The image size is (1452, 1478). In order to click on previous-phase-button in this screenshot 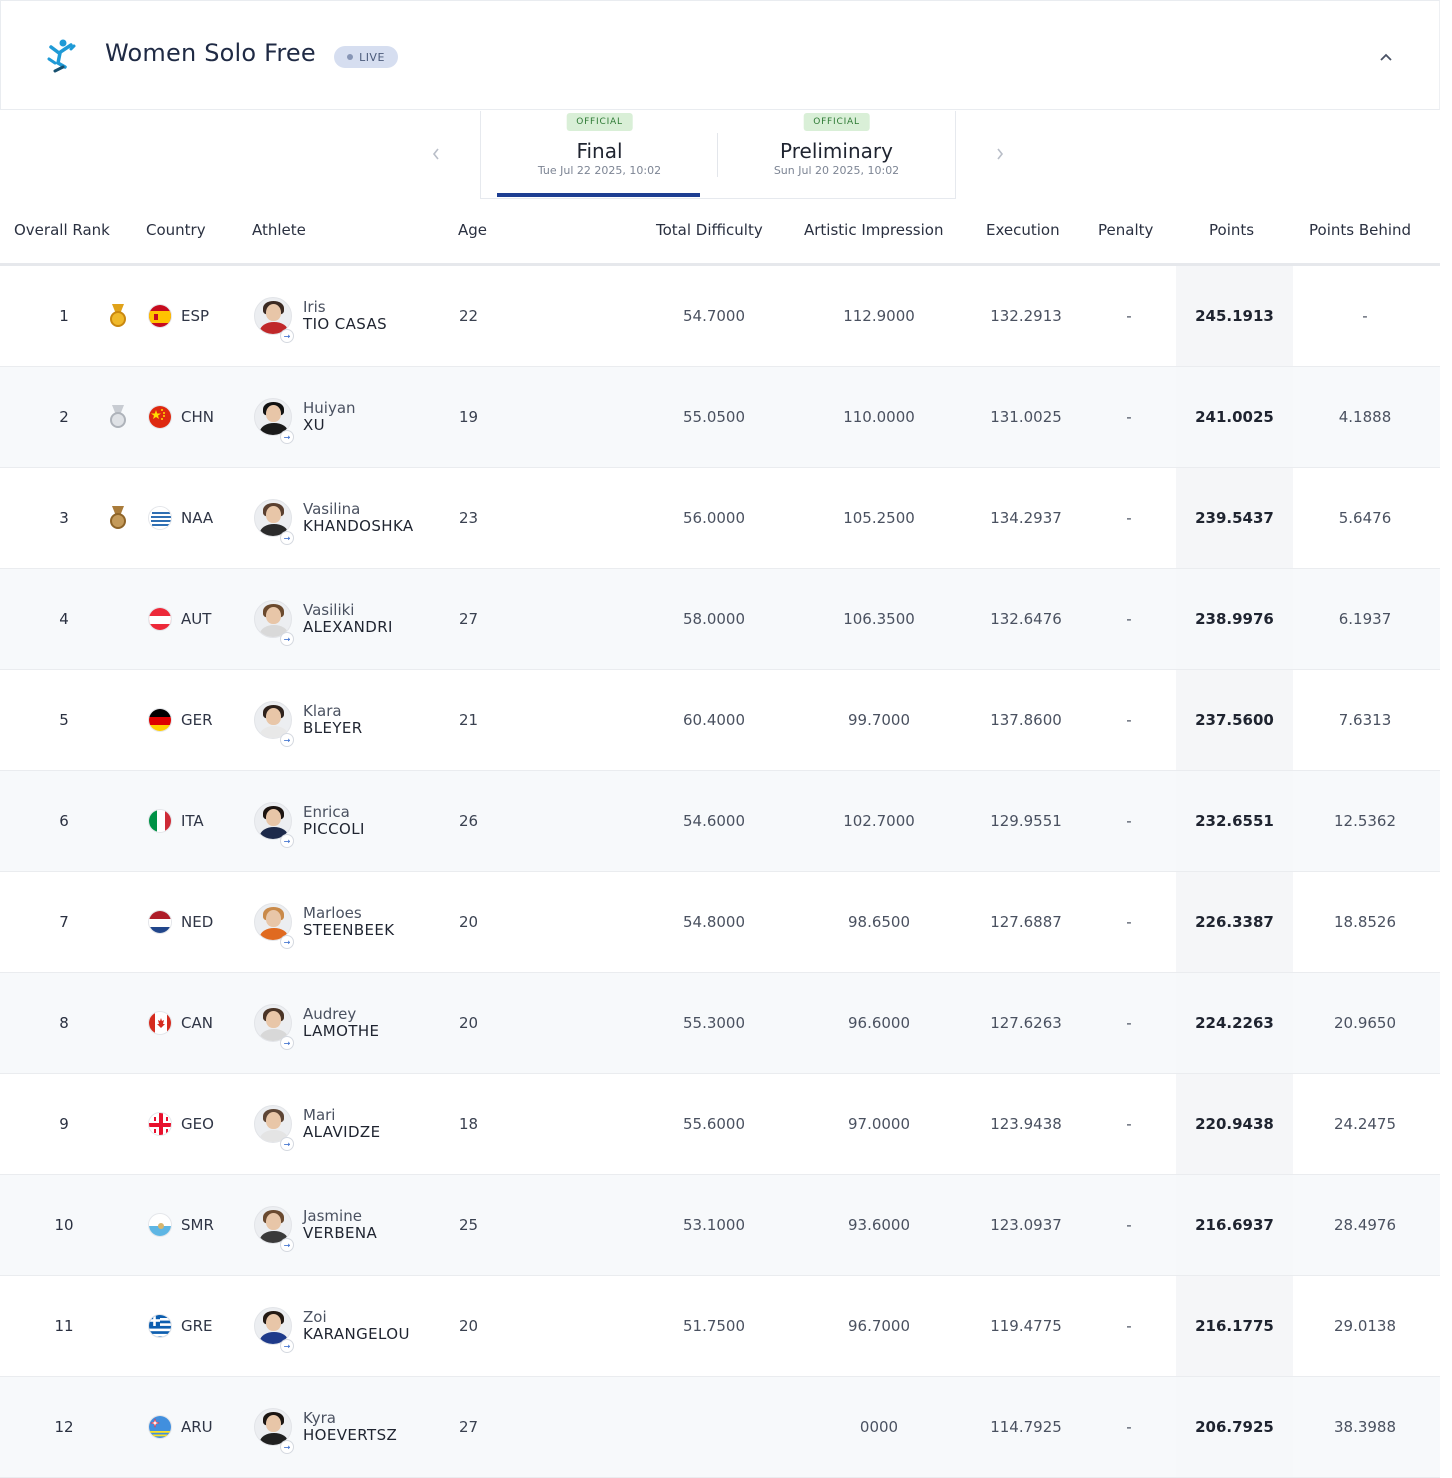, I will do `click(436, 154)`.